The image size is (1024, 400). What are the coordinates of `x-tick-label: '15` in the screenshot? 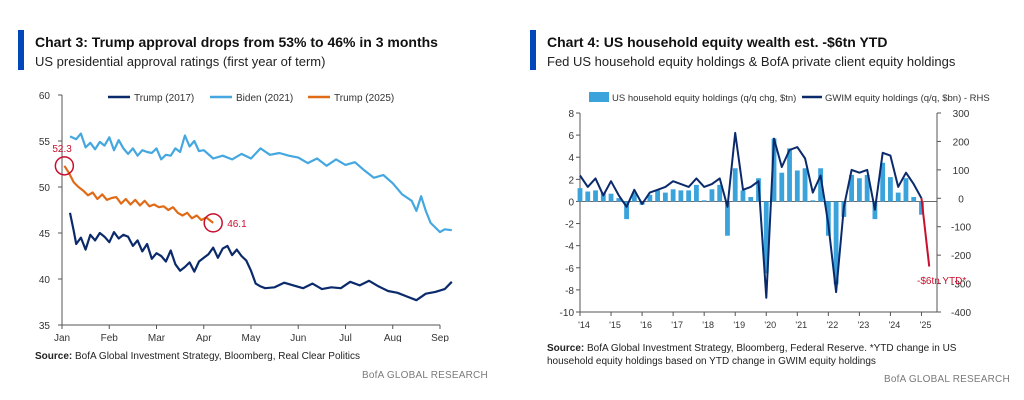 It's located at (615, 325).